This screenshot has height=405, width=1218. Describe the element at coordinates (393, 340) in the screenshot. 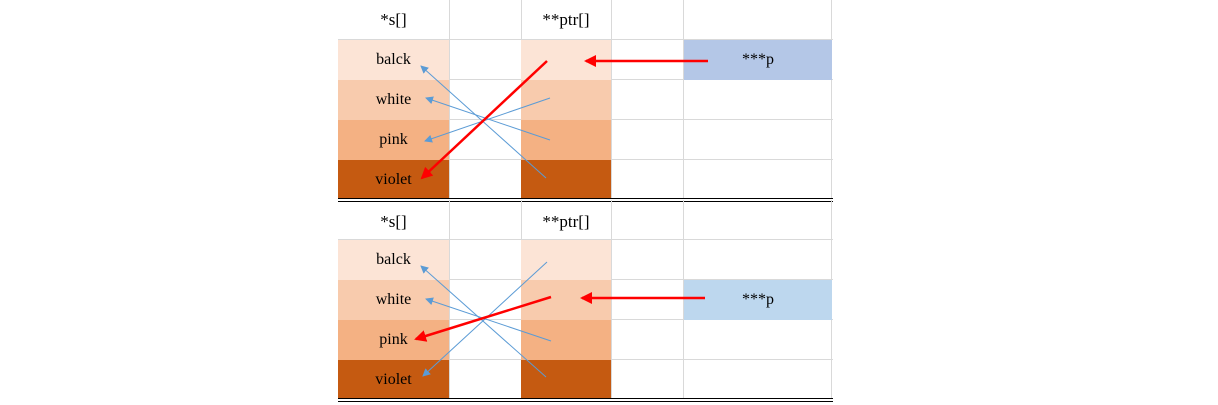

I see `s-cell: pink` at that location.